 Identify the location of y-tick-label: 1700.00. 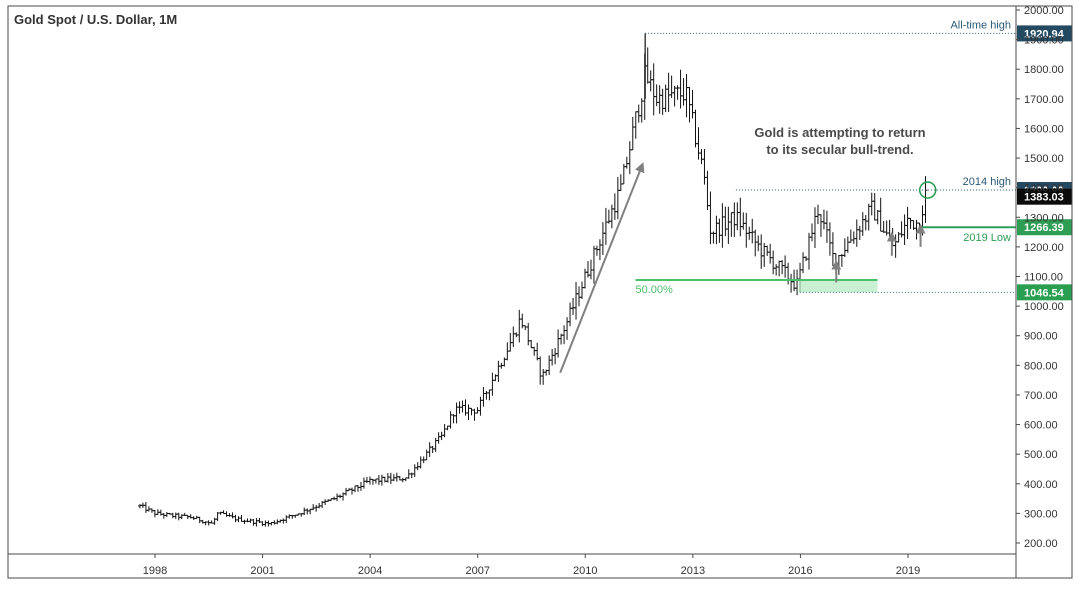
(1044, 100).